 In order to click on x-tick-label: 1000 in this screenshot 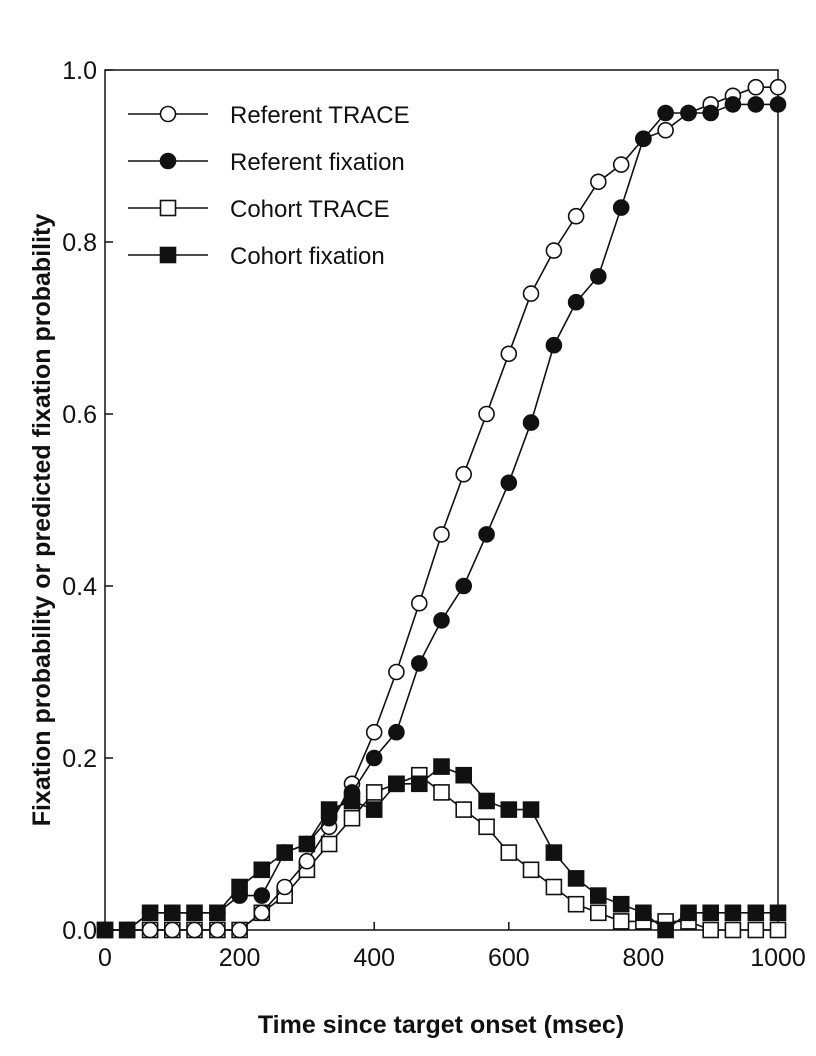, I will do `click(778, 958)`.